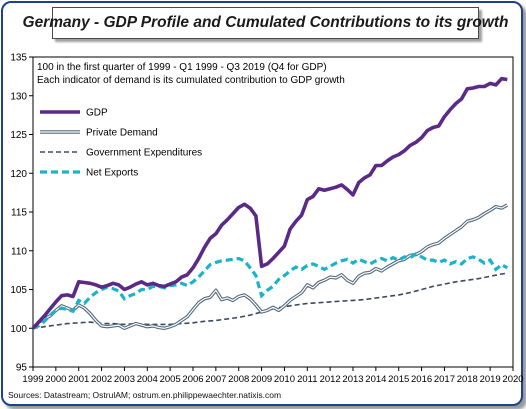 This screenshot has width=526, height=409. What do you see at coordinates (18, 58) in the screenshot?
I see `y-tick-label: 135` at bounding box center [18, 58].